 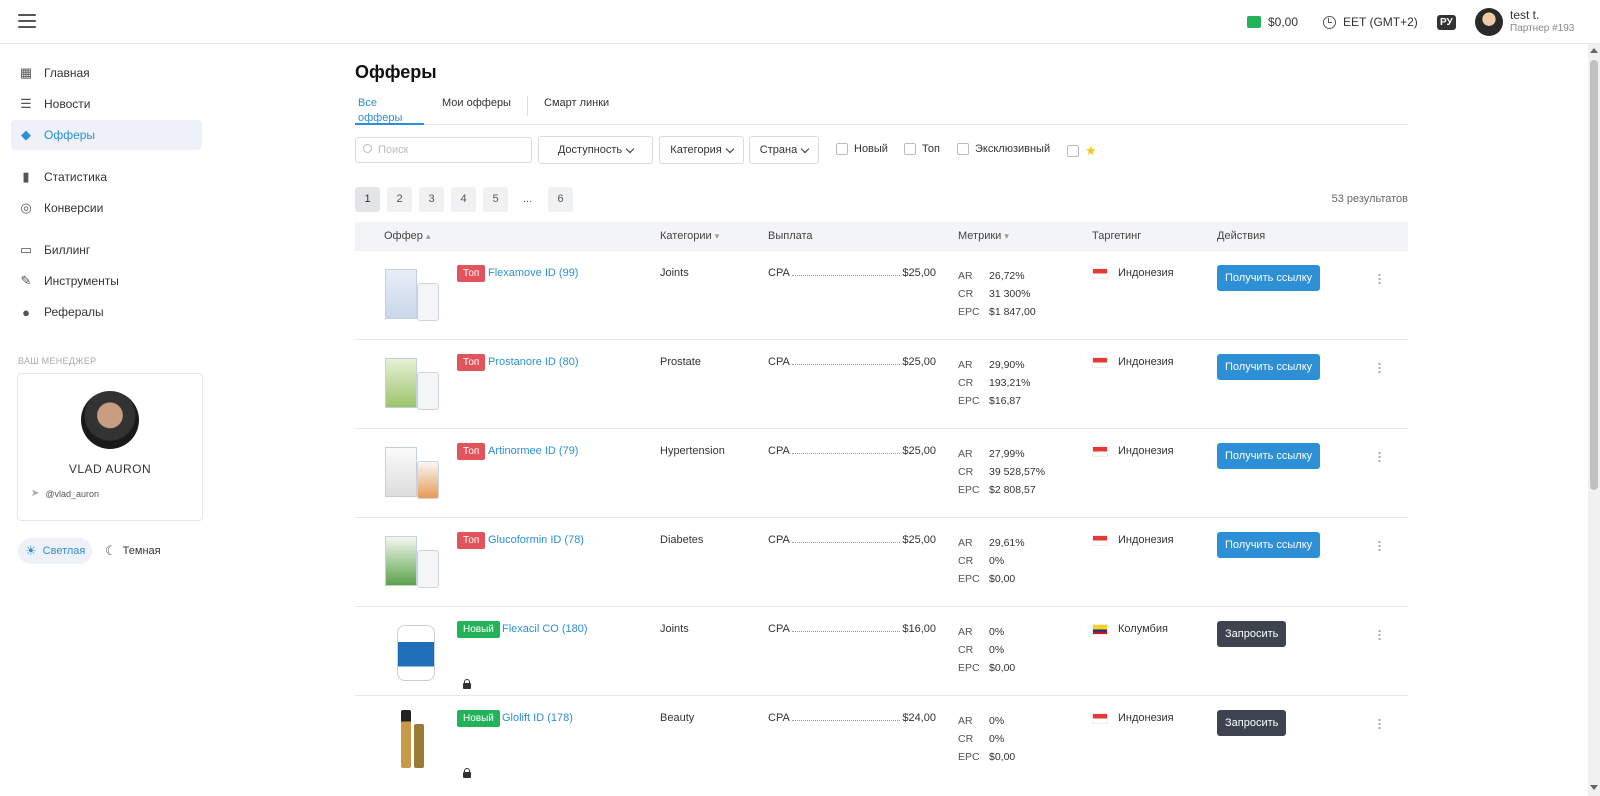 What do you see at coordinates (367, 199) in the screenshot?
I see `page-button: 1` at bounding box center [367, 199].